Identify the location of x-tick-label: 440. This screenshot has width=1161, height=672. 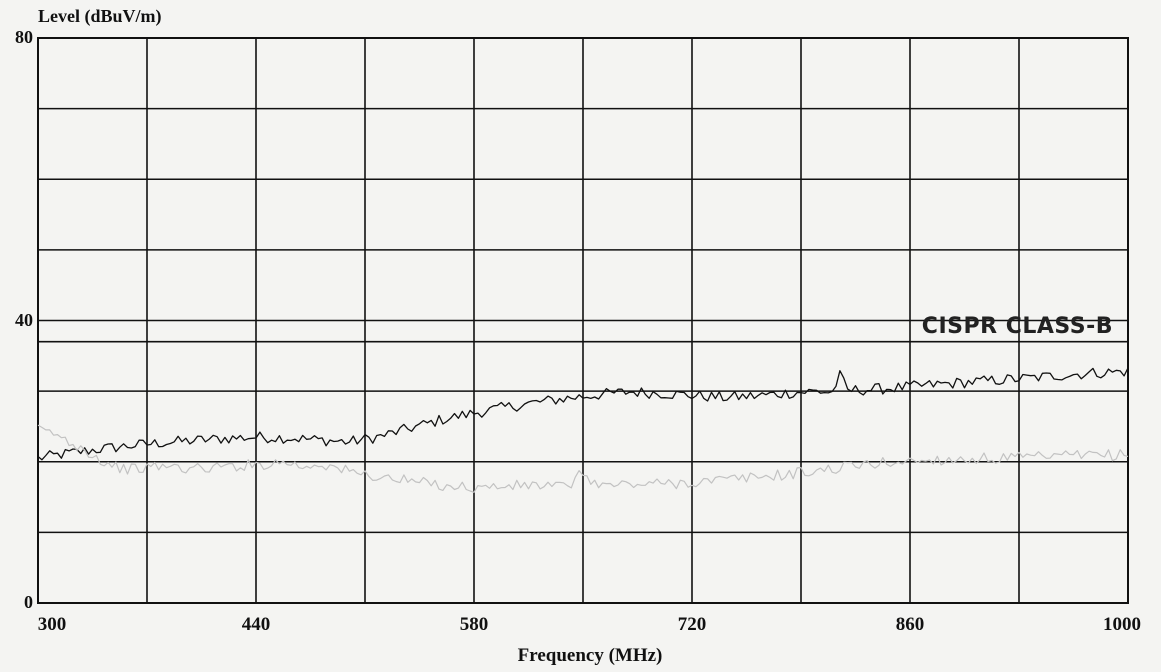
(256, 624).